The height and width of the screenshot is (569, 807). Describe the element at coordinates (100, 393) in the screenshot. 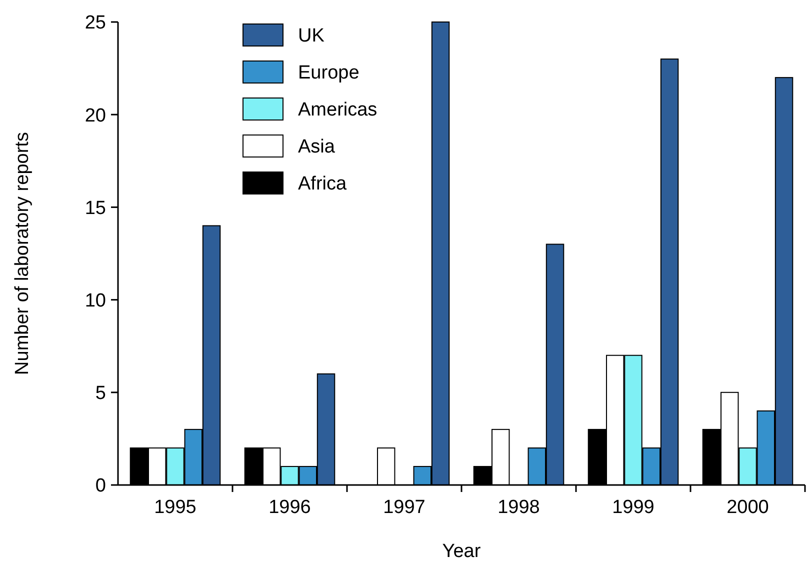

I see `y-tick-label: 5` at that location.